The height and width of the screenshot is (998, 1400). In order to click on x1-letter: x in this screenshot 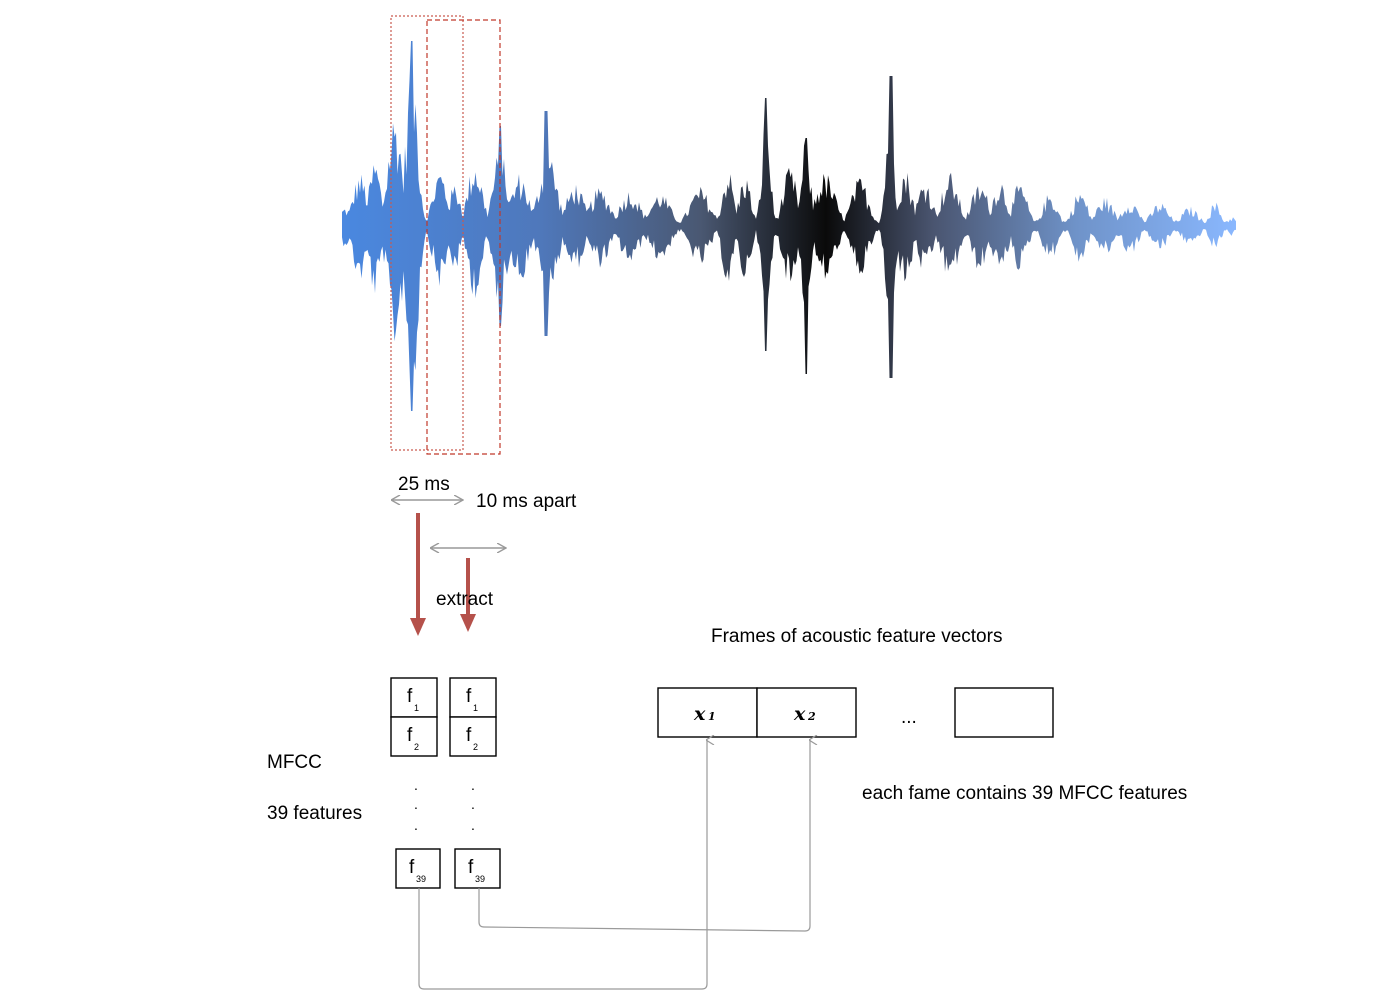, I will do `click(699, 714)`.